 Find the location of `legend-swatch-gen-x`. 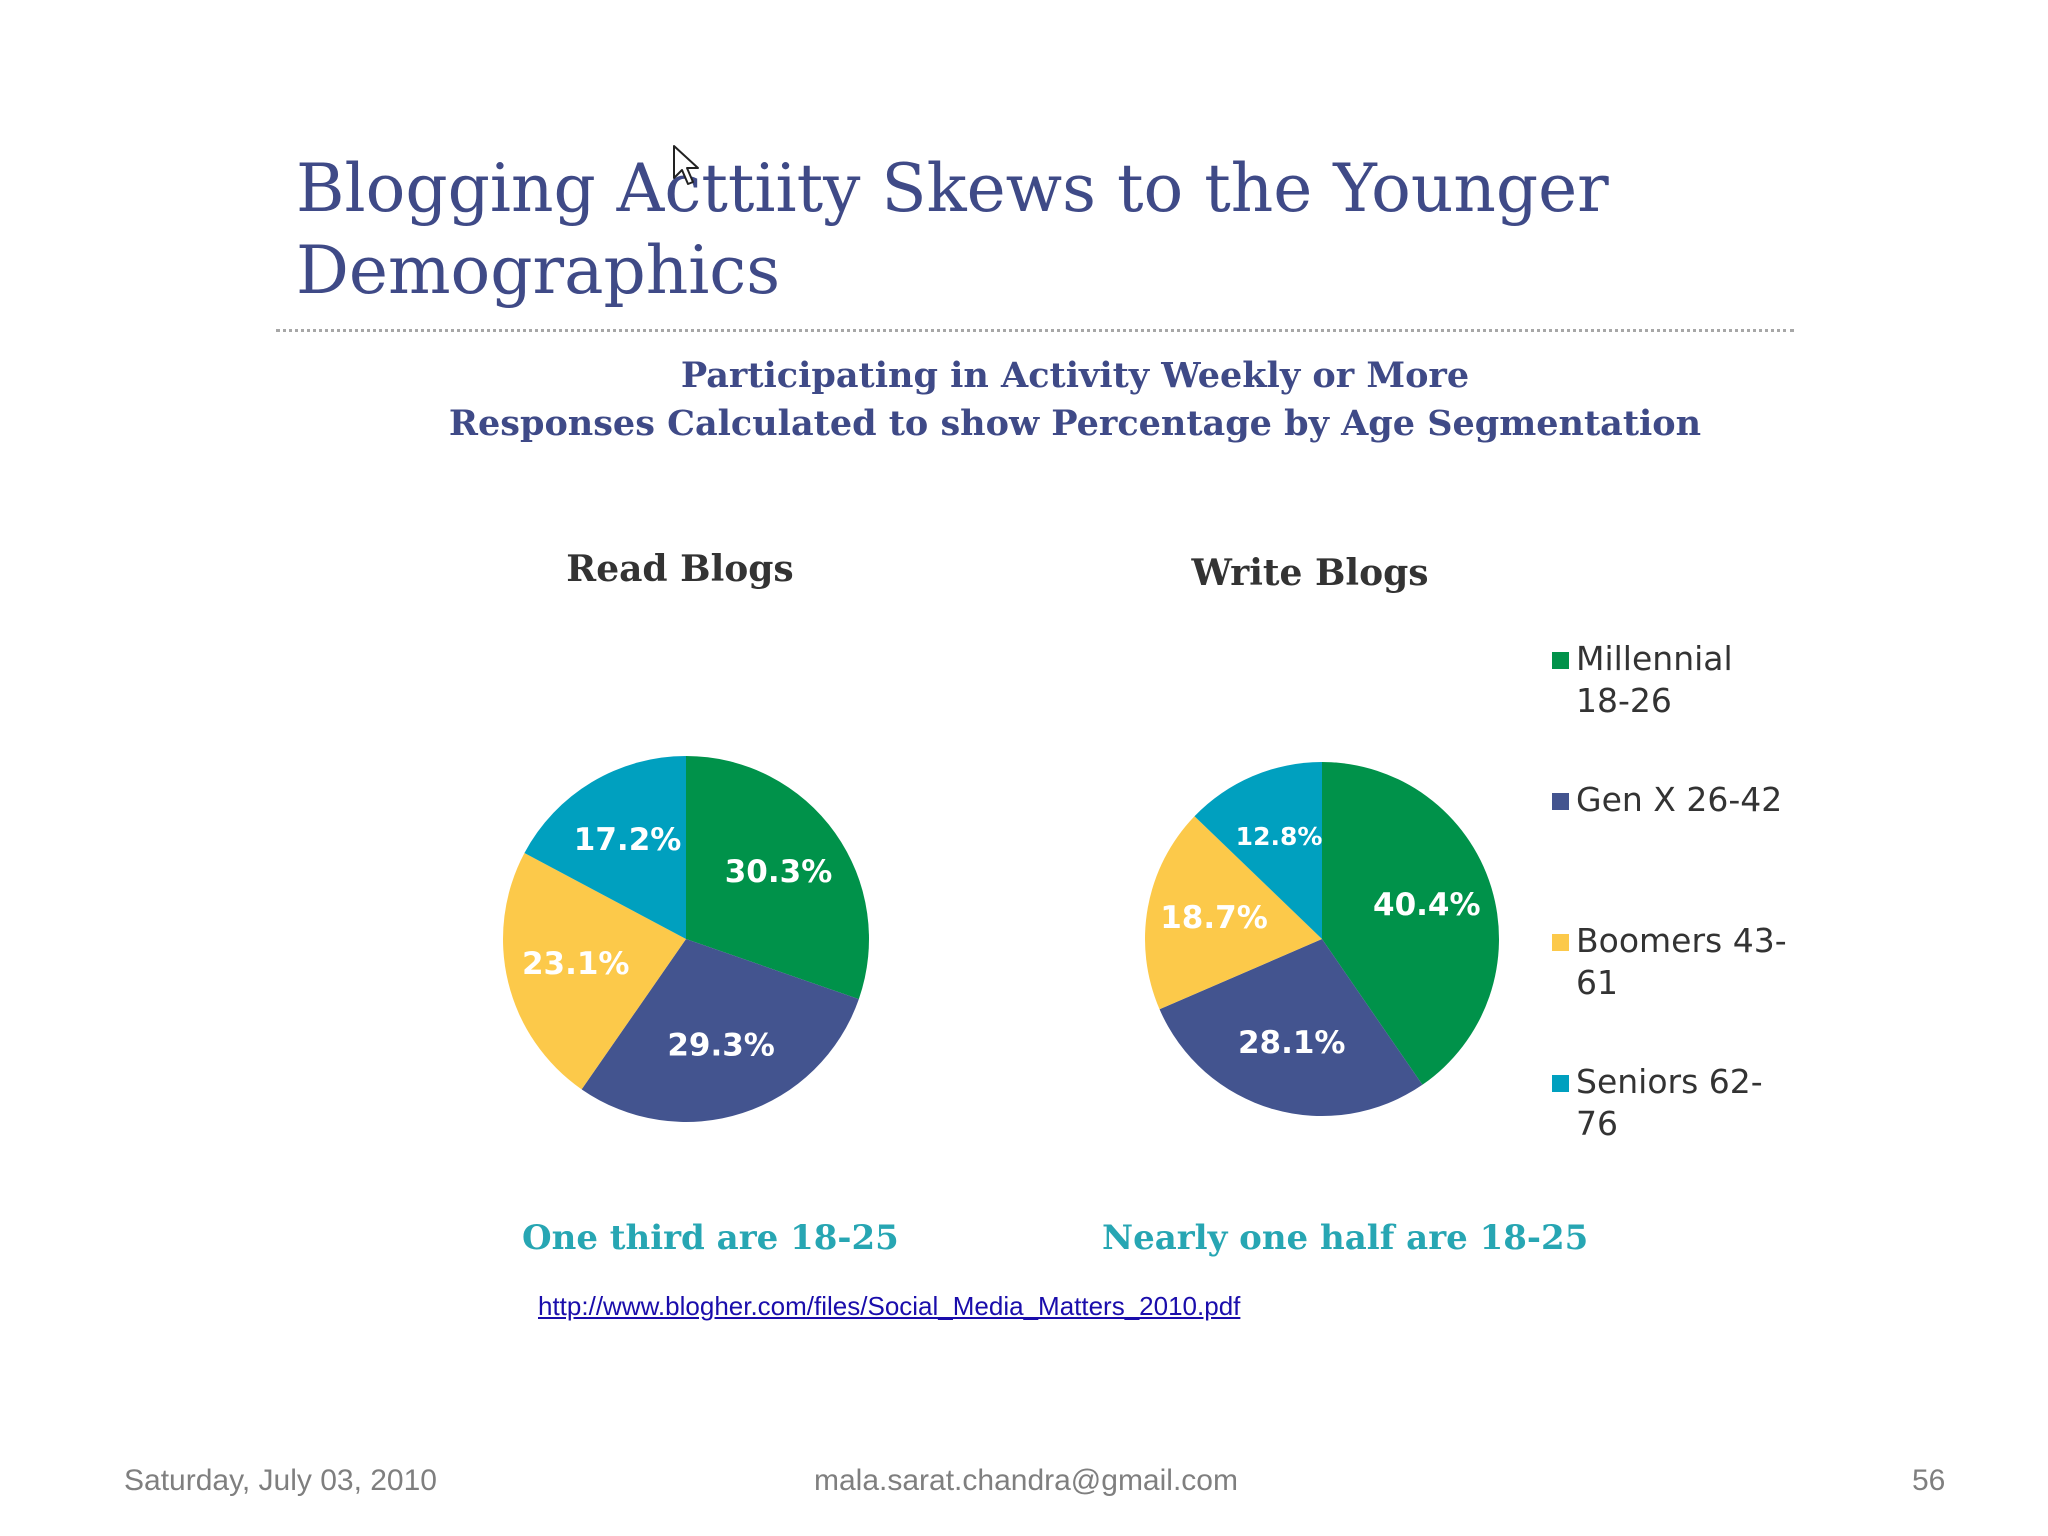

legend-swatch-gen-x is located at coordinates (1560, 801).